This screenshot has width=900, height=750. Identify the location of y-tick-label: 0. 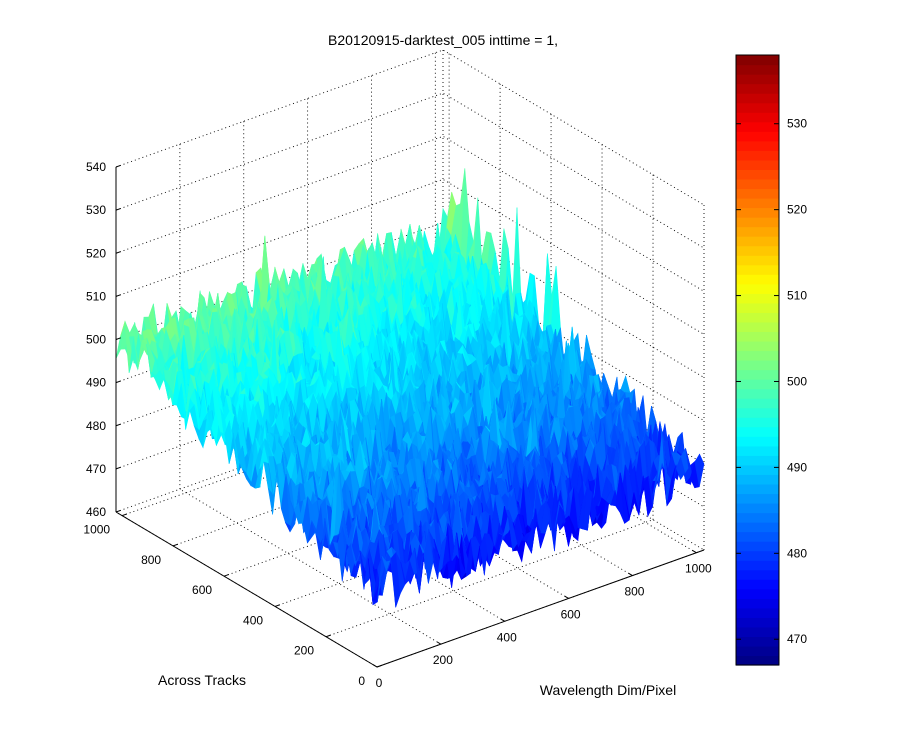
(361, 681).